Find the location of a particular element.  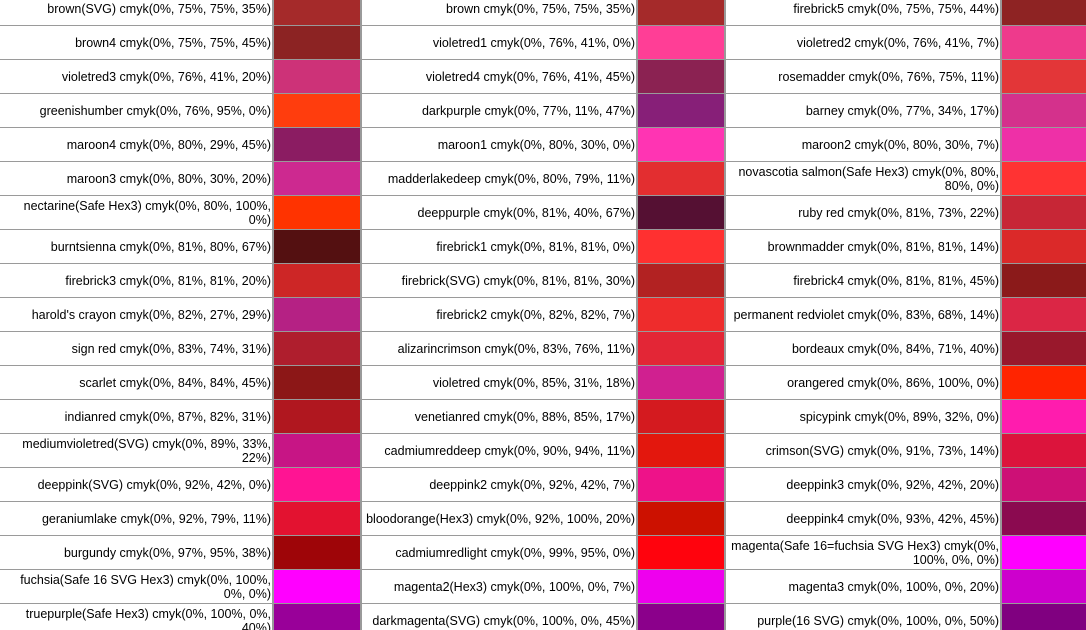

color-label: deeppink4 cmyk(0%, 93%, 42%, 45%) is located at coordinates (863, 518).